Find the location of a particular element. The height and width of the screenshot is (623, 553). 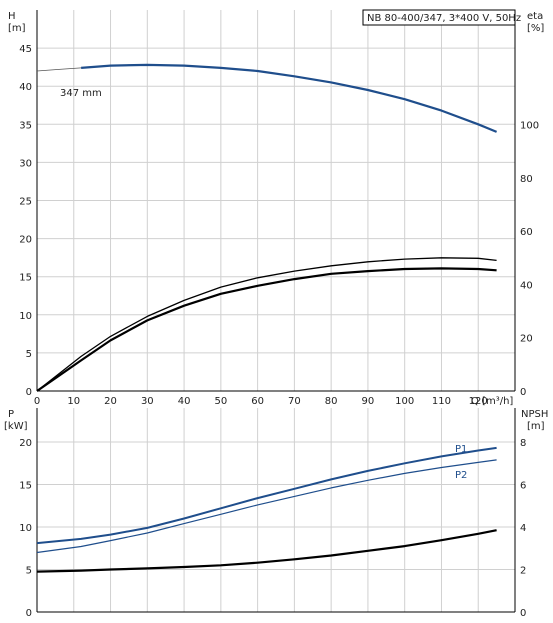

head-tick-label-40: 40 is located at coordinates (25, 87).